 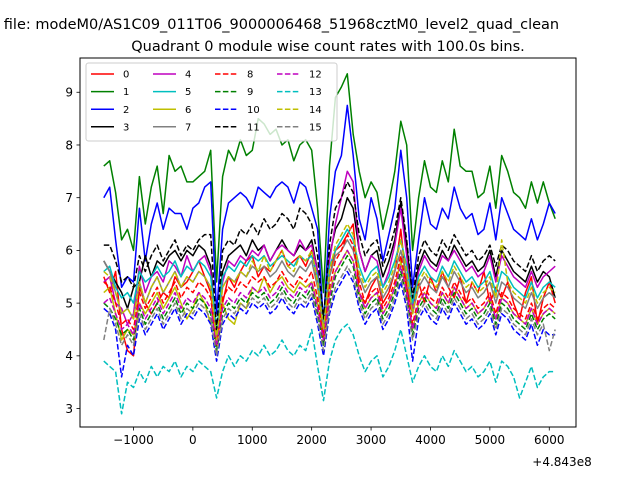 What do you see at coordinates (311, 440) in the screenshot?
I see `x-tick-label: 2000` at bounding box center [311, 440].